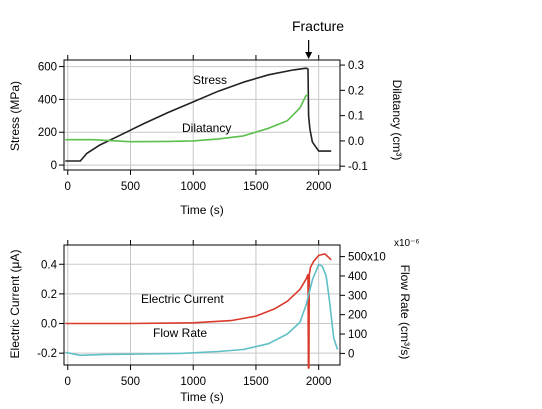  Describe the element at coordinates (356, 142) in the screenshot. I see `y2-tick-label: 0.0` at that location.